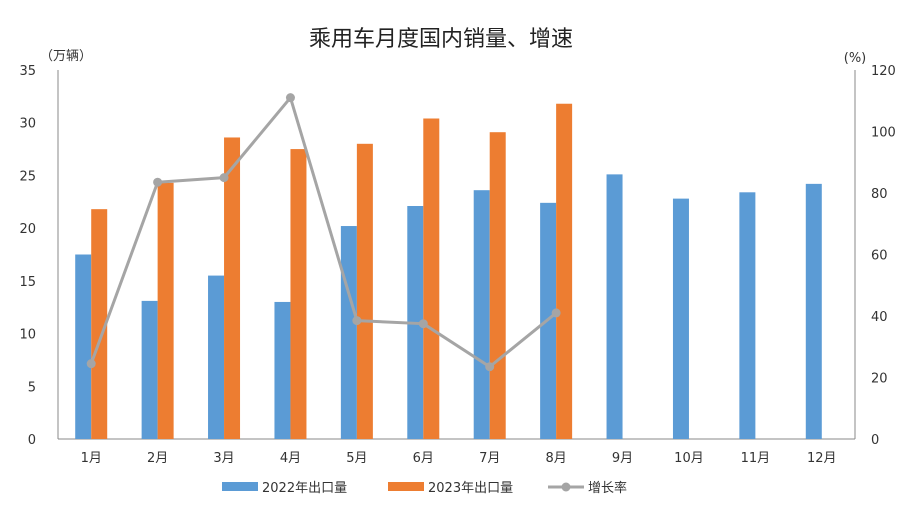 This screenshot has height=509, width=906. Describe the element at coordinates (566, 487) in the screenshot. I see `legend-marker` at that location.